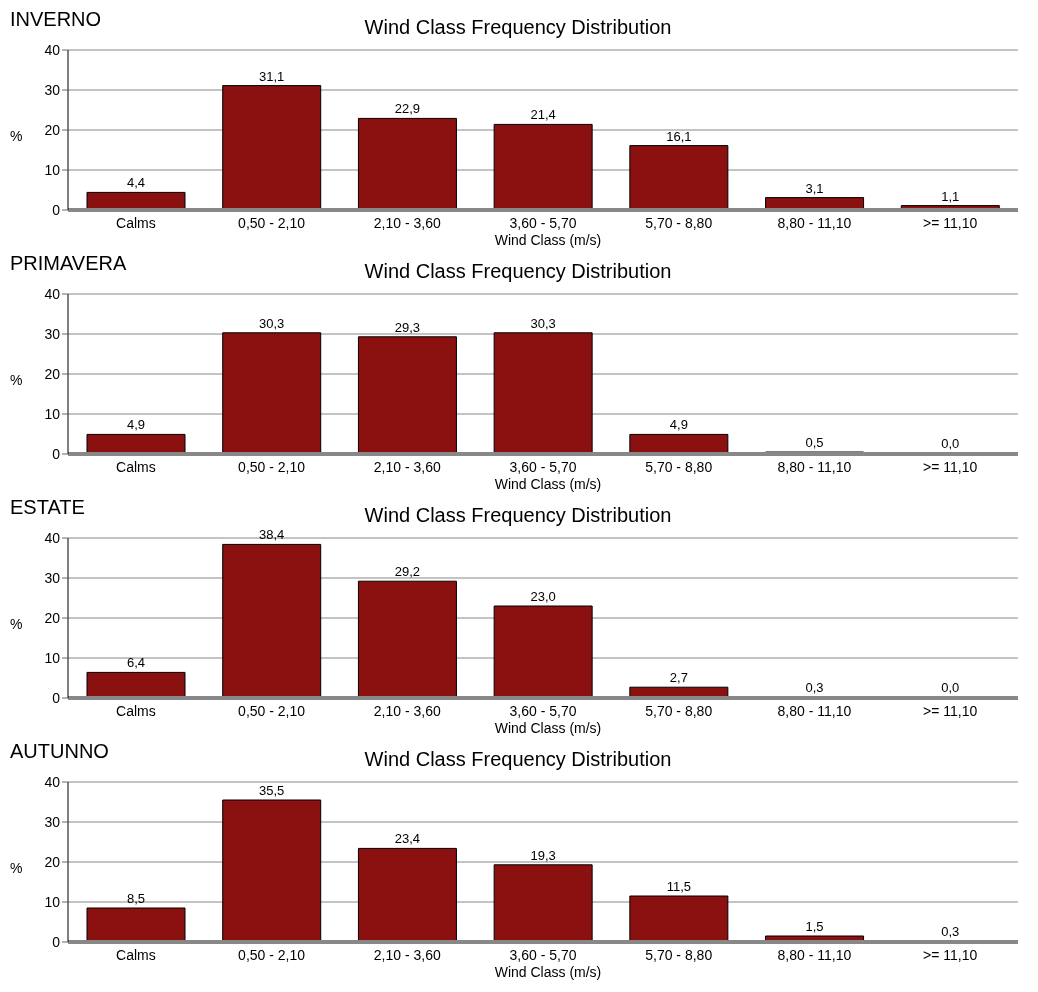 Image resolution: width=1038 pixels, height=992 pixels. Describe the element at coordinates (407, 327) in the screenshot. I see `data-label: 29,3` at that location.